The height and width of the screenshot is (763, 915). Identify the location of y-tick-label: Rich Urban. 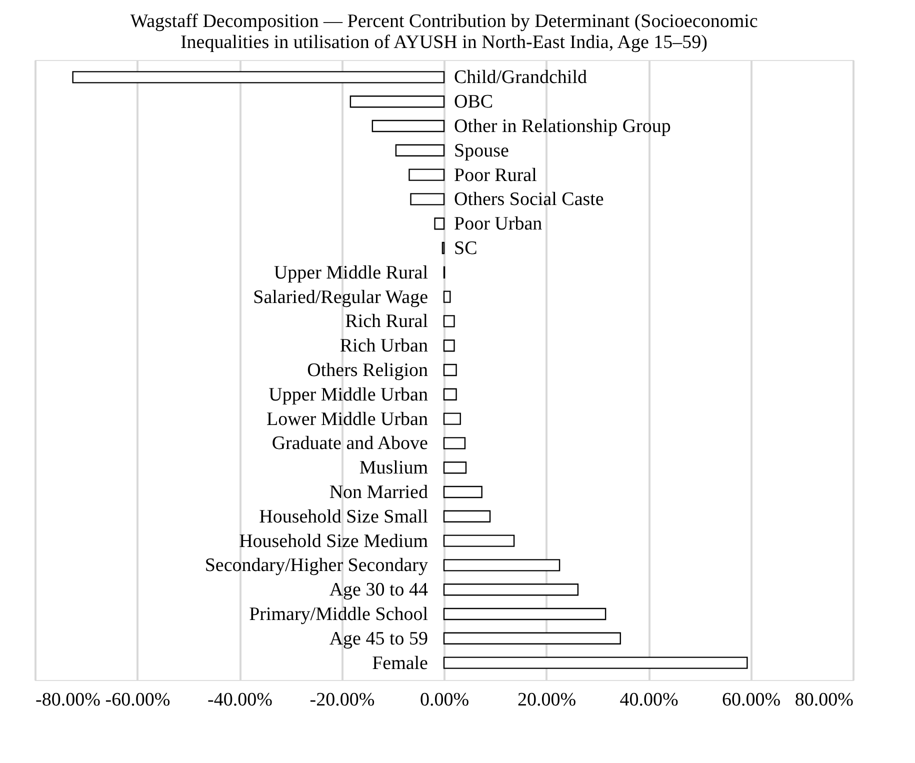
(384, 346).